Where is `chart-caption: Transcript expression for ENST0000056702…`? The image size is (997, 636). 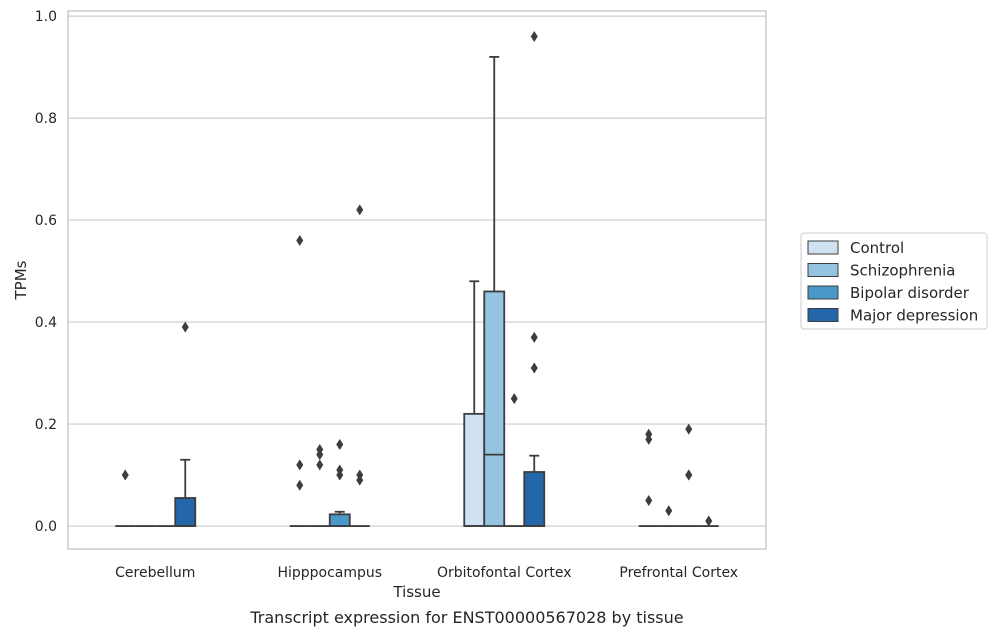 chart-caption: Transcript expression for ENST0000056702… is located at coordinates (466, 617).